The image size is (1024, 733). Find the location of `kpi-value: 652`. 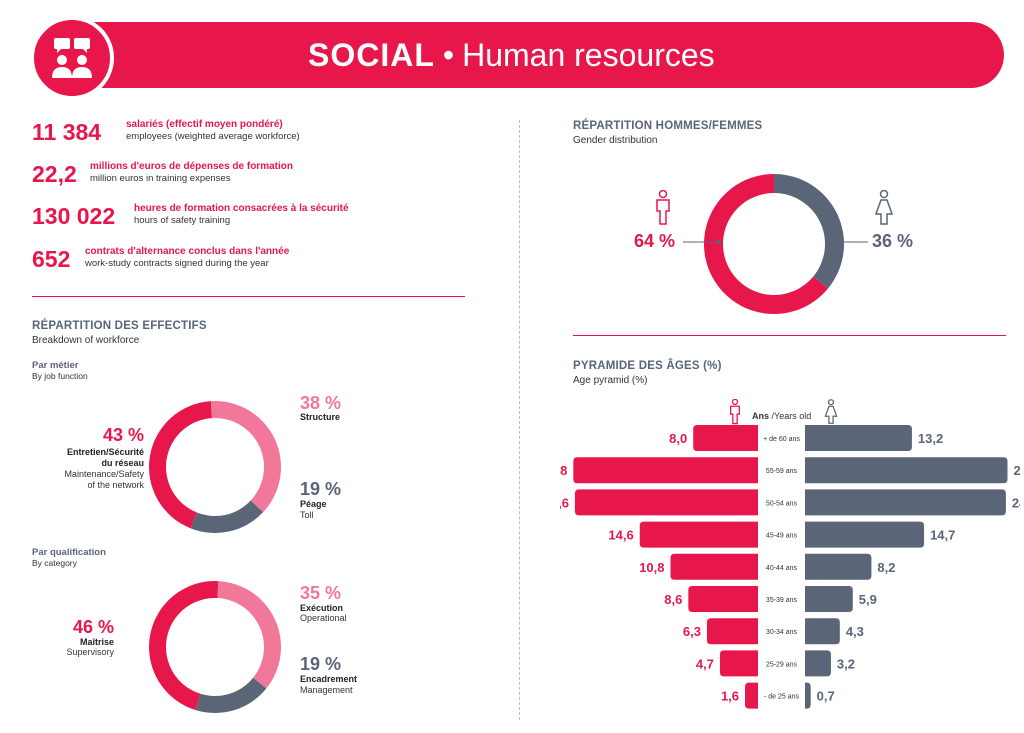

kpi-value: 652 is located at coordinates (51, 259).